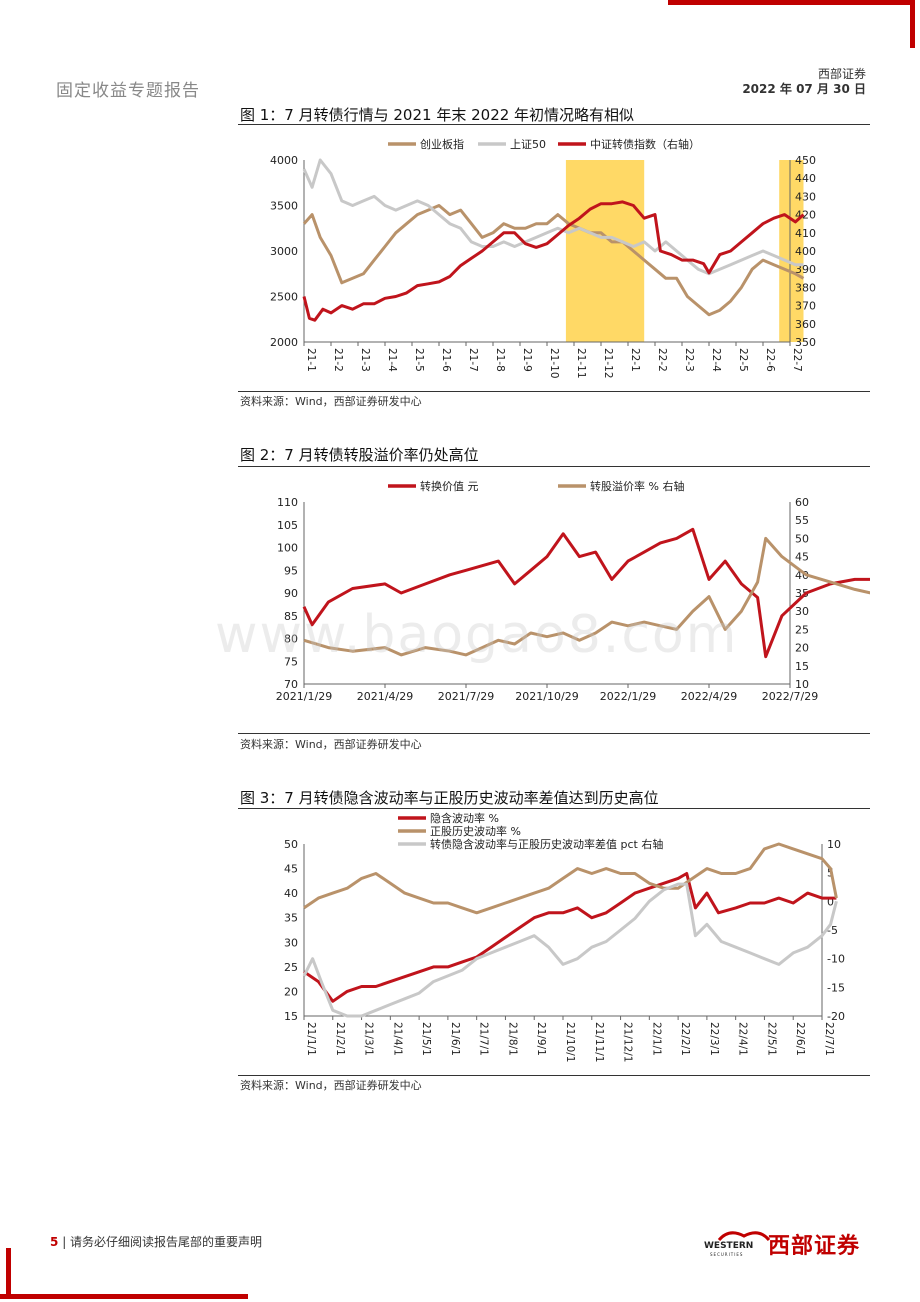  Describe the element at coordinates (284, 251) in the screenshot. I see `y-tick-label: 3000` at that location.